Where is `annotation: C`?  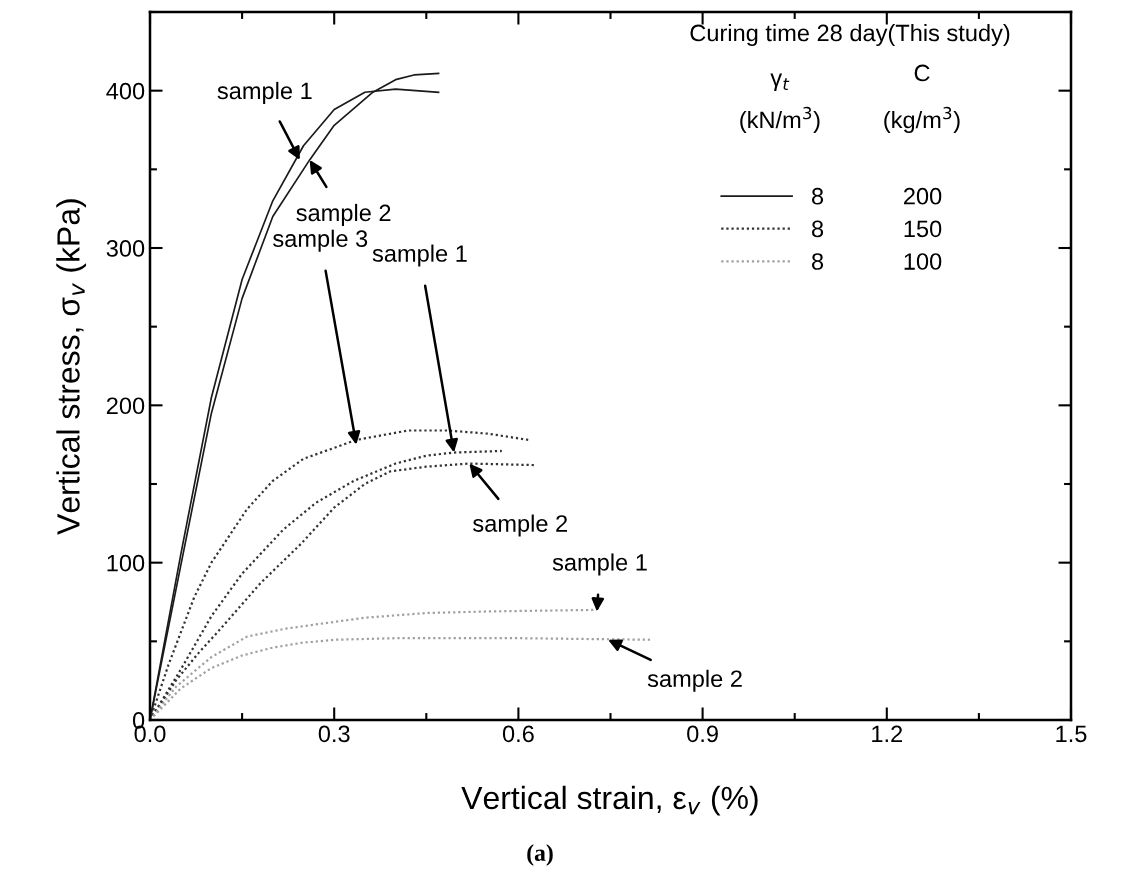 annotation: C is located at coordinates (922, 73).